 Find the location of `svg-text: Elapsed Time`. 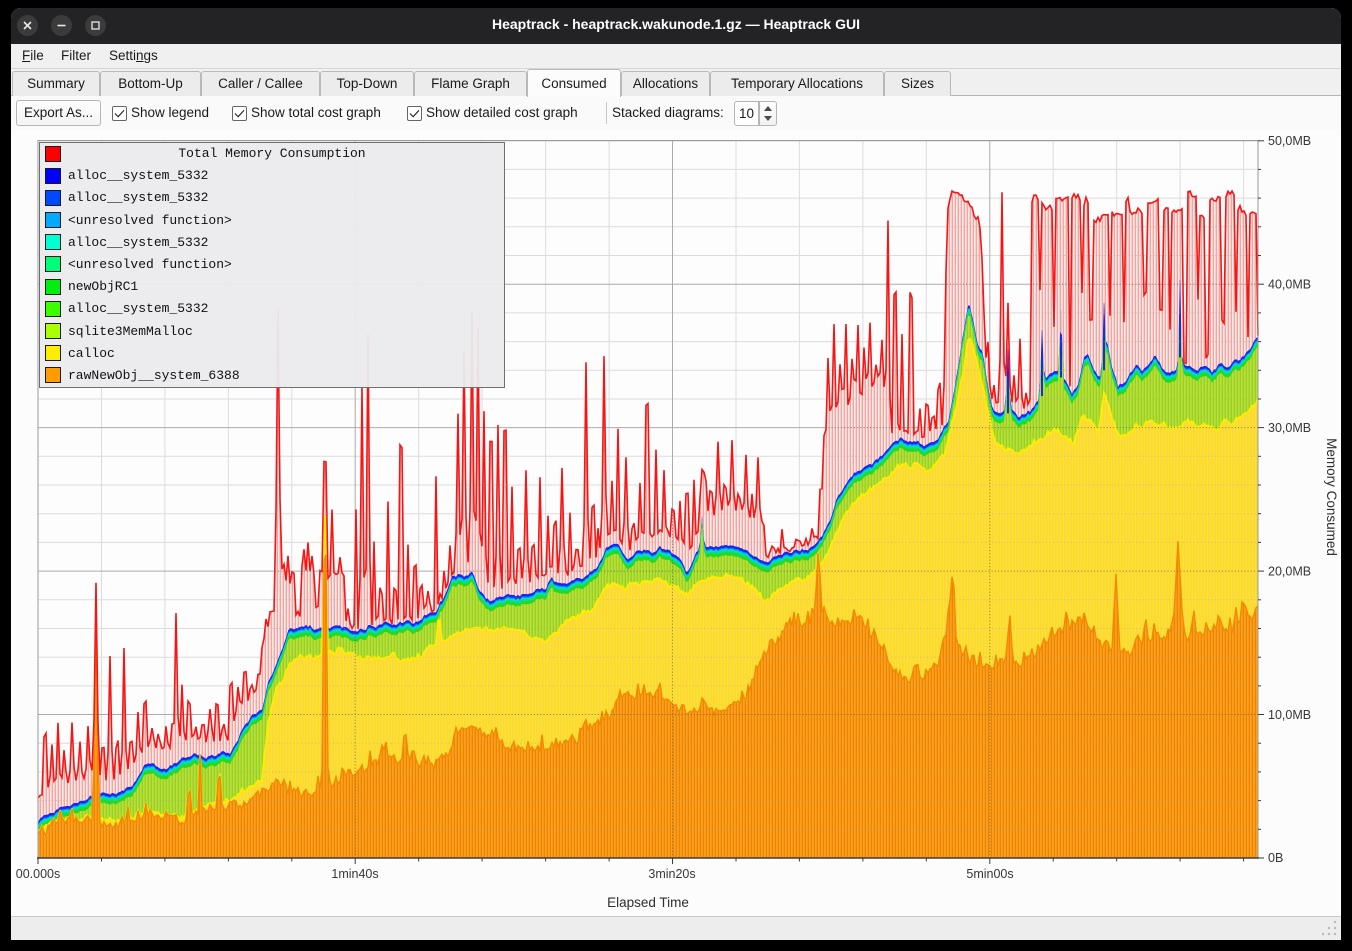

svg-text: Elapsed Time is located at coordinates (648, 902).